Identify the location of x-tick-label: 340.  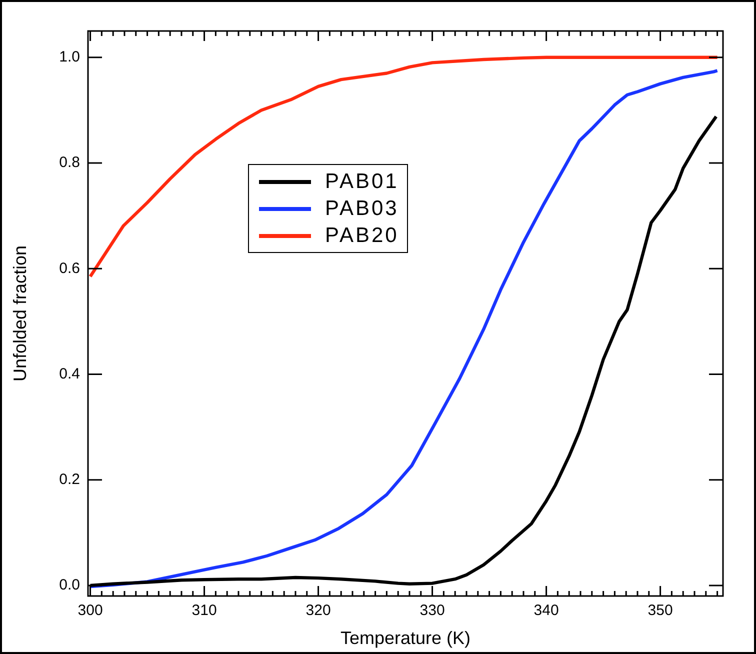
(546, 611).